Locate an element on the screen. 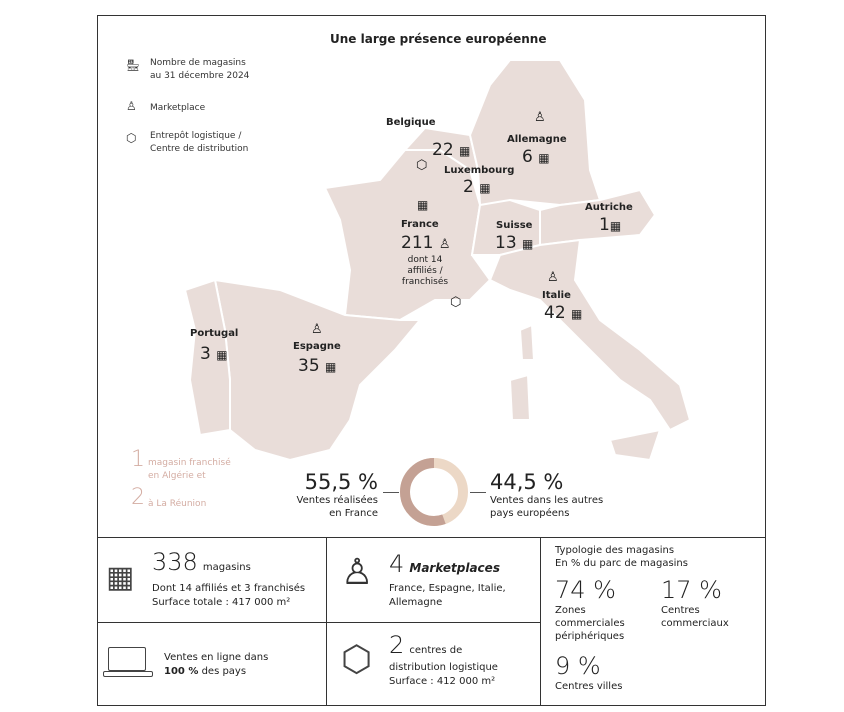 The height and width of the screenshot is (712, 844). franchise-count-reunion: 2 is located at coordinates (138, 497).